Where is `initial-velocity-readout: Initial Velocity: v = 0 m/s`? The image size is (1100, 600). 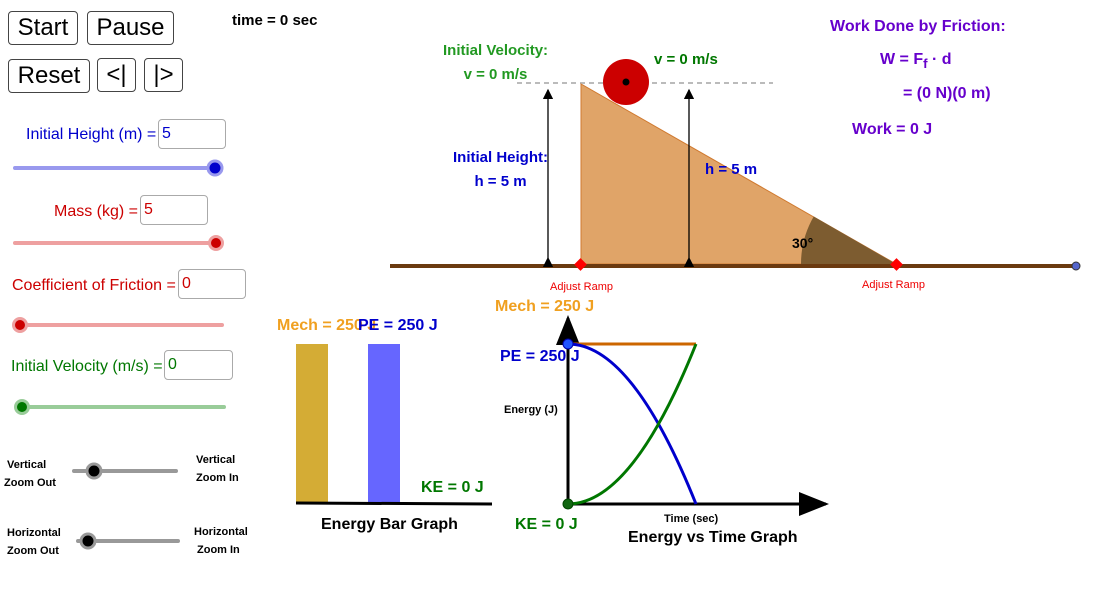
initial-velocity-readout: Initial Velocity: v = 0 m/s is located at coordinates (495, 63).